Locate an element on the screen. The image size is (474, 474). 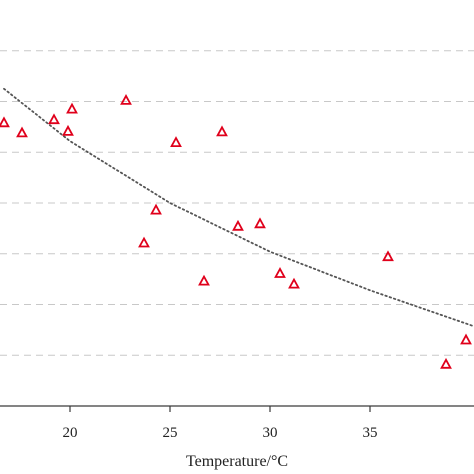
x-tick-label-20: 20 is located at coordinates (70, 433).